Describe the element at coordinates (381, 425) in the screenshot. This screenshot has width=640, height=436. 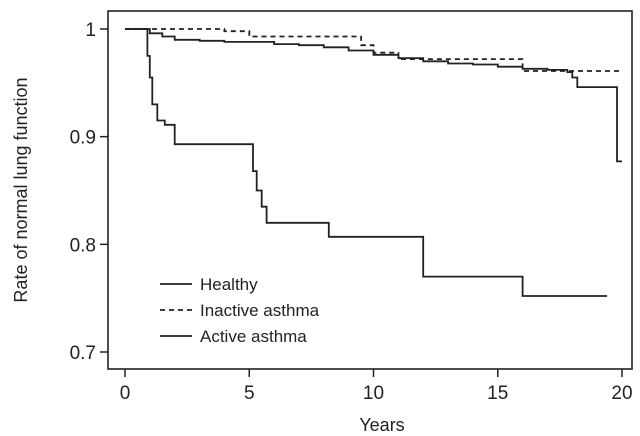
I see `x-axis-title: Years` at that location.